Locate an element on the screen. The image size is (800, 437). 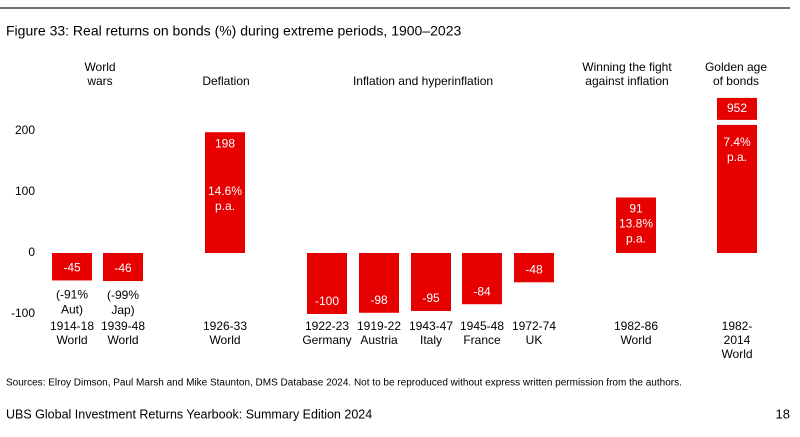
bar-note: (-99% is located at coordinates (123, 295).